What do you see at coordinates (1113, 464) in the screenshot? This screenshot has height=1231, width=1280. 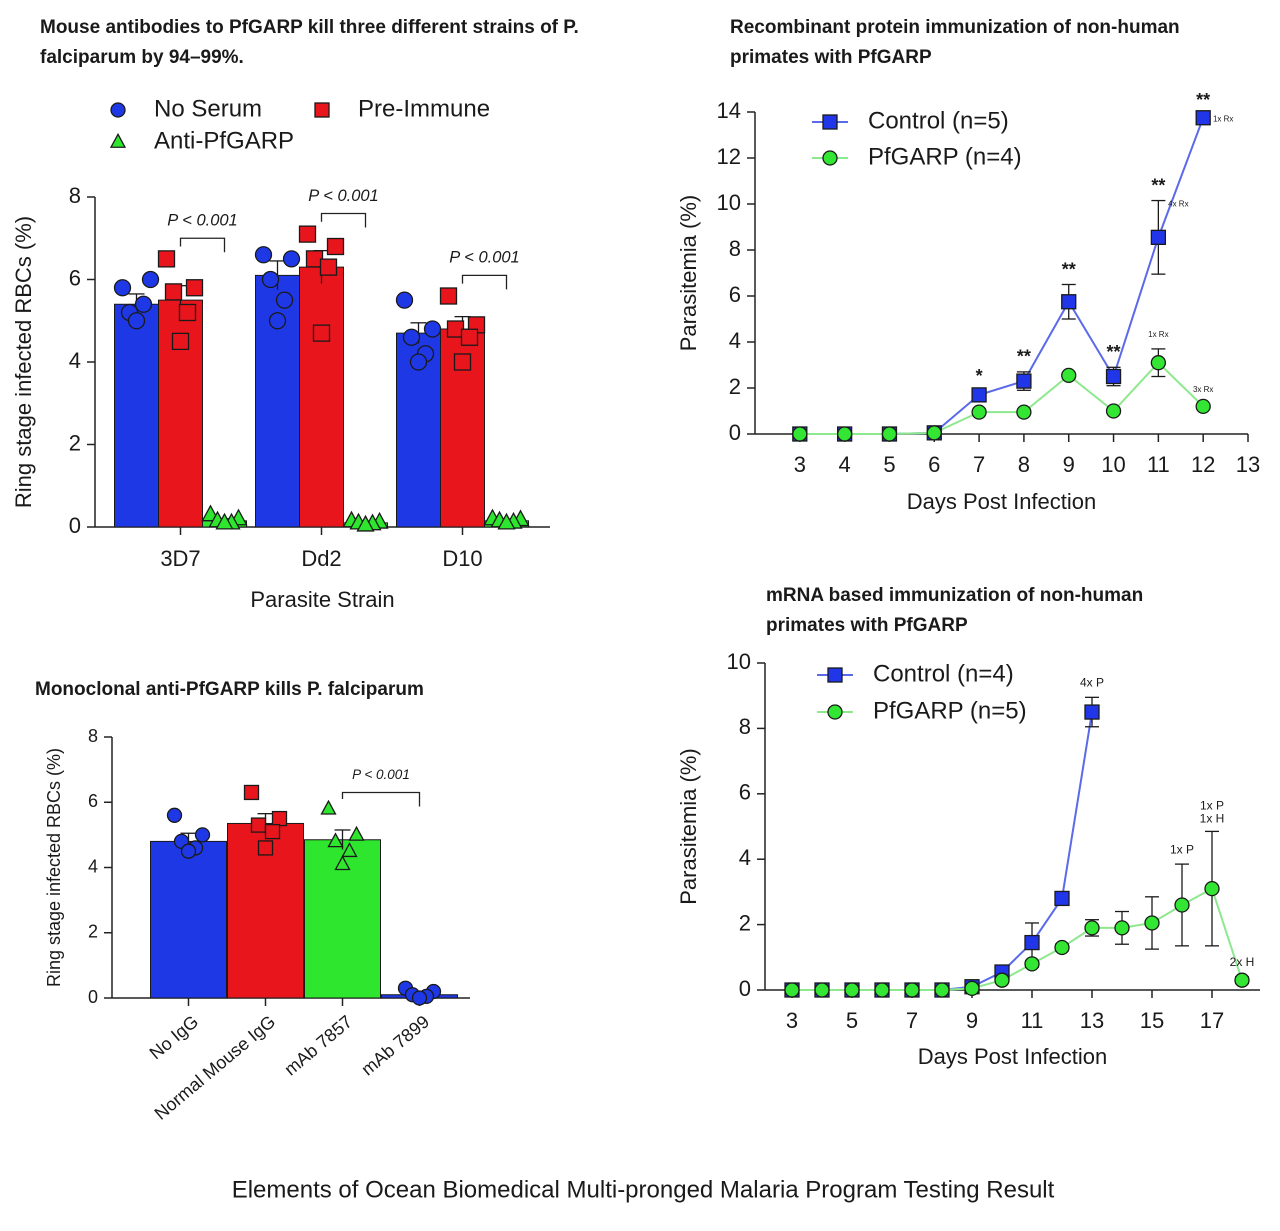 I see `x-tick-label: 10` at bounding box center [1113, 464].